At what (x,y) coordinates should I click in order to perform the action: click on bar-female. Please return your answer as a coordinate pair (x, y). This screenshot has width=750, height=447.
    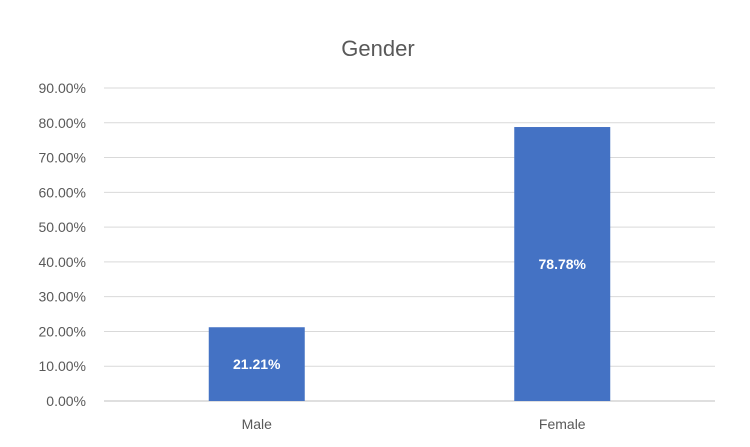
    Looking at the image, I should click on (562, 264).